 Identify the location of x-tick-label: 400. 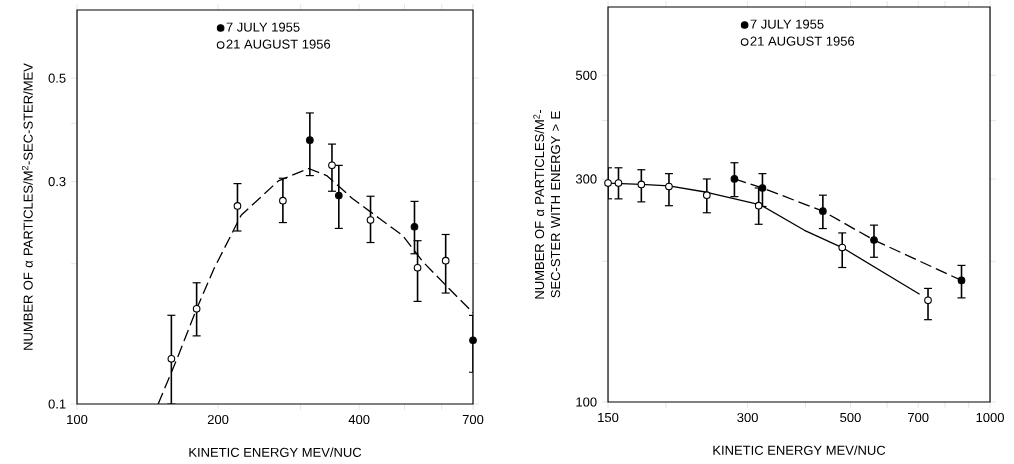
(359, 419).